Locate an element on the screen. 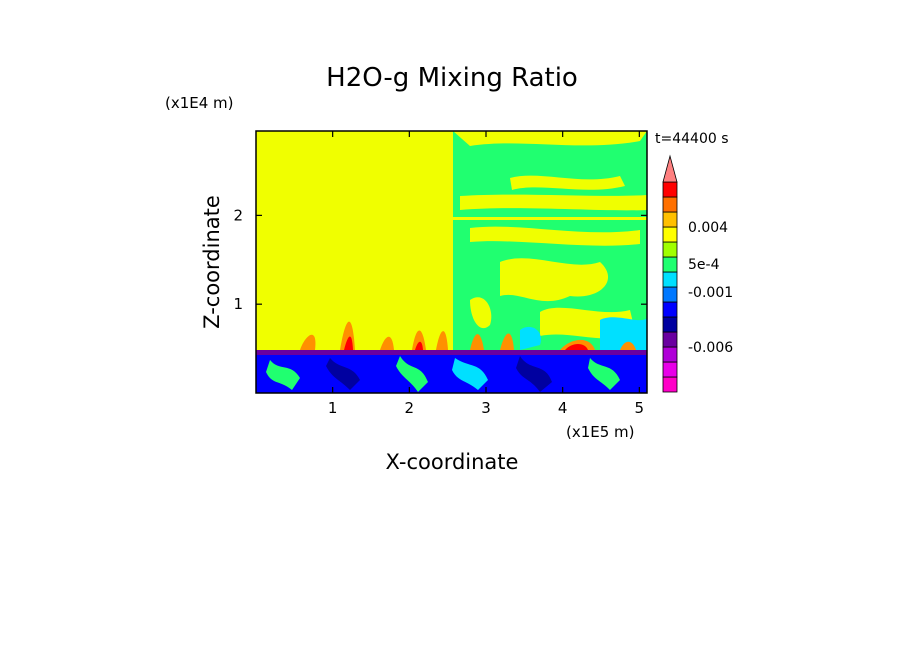  colorbar-label: 5e-4 is located at coordinates (704, 265).